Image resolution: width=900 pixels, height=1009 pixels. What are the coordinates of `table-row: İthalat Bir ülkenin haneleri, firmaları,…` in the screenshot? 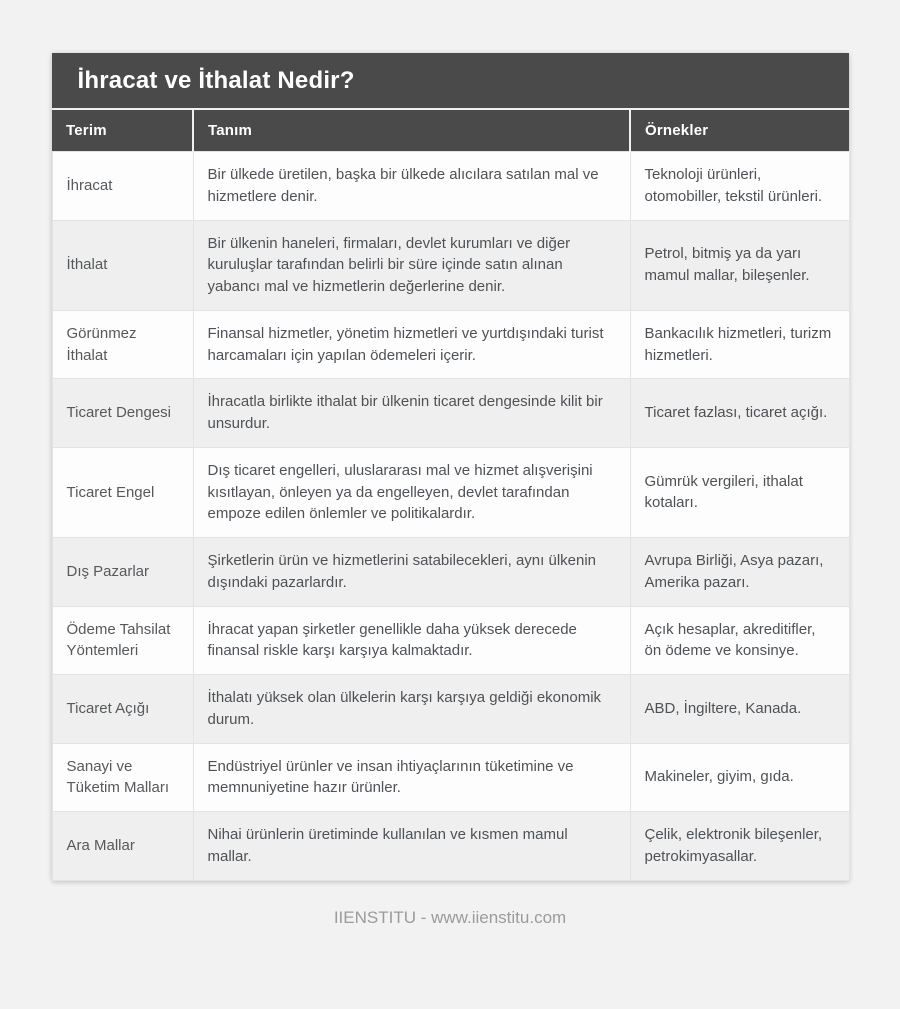 It's located at (450, 265).